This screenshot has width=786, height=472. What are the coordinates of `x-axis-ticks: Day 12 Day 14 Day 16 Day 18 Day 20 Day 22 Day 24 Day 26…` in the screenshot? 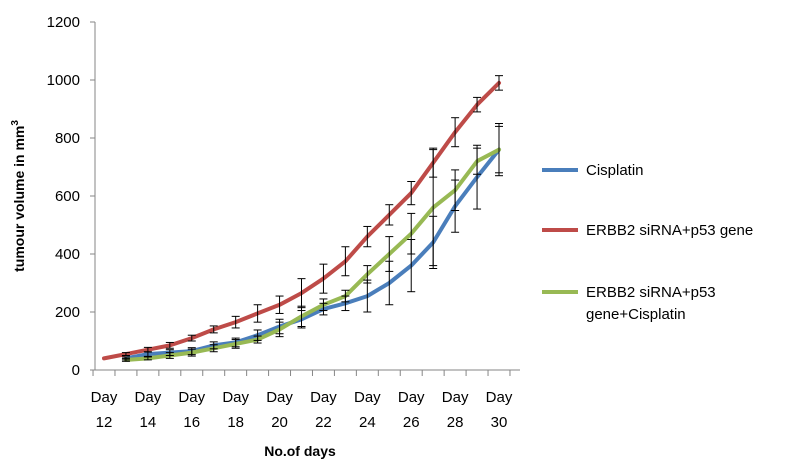 It's located at (302, 400).